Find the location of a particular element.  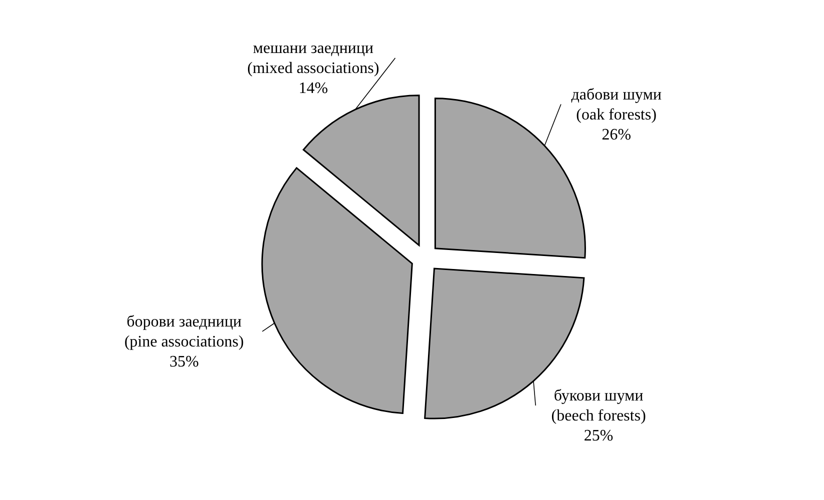

data-label: 25% is located at coordinates (599, 436).